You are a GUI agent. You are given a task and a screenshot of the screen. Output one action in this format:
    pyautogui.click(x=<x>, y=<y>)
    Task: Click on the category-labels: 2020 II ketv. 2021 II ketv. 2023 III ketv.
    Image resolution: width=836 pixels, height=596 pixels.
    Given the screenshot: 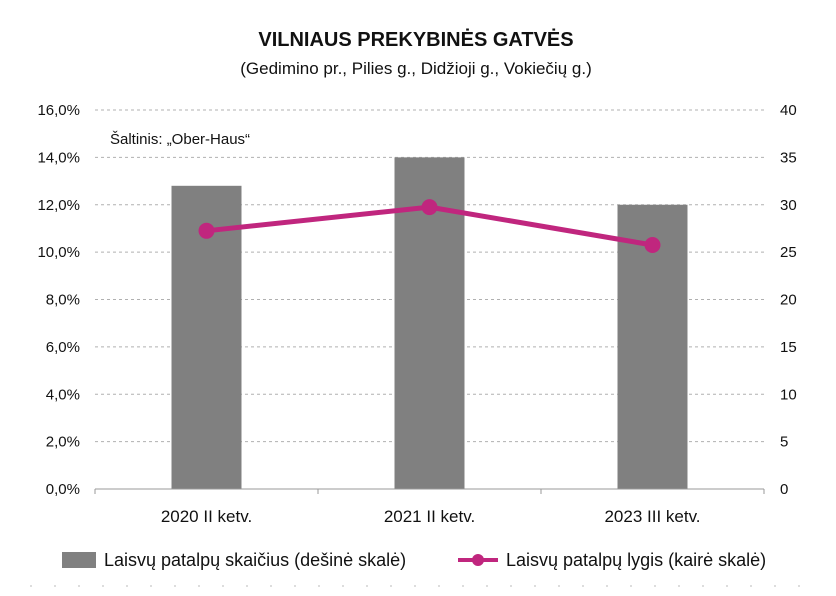 What is the action you would take?
    pyautogui.click(x=431, y=516)
    